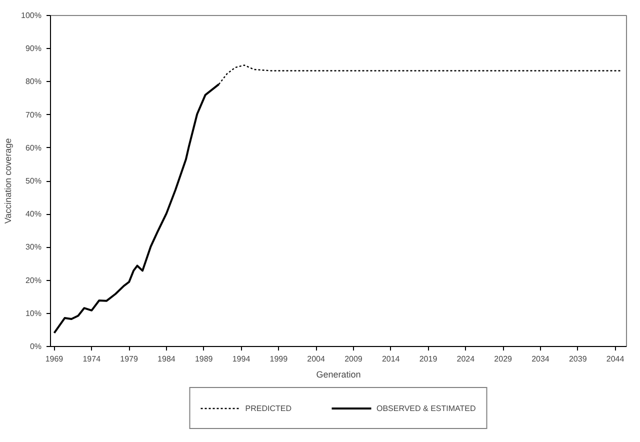  What do you see at coordinates (92, 359) in the screenshot?
I see `x-tick-label: 1974` at bounding box center [92, 359].